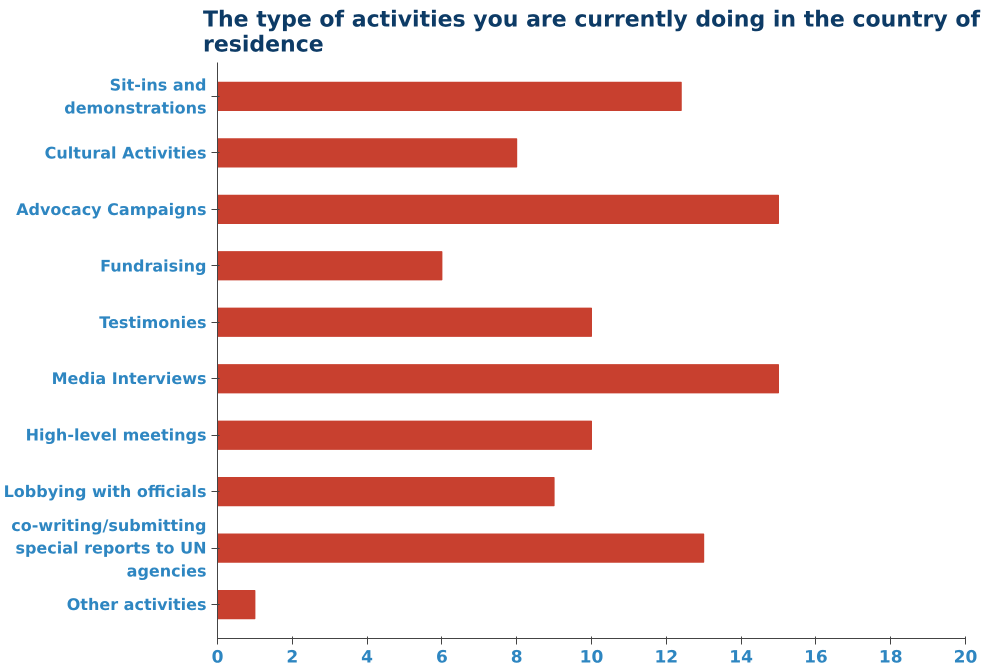 The height and width of the screenshot is (670, 994). Describe the element at coordinates (442, 658) in the screenshot. I see `x-tick-label: 6` at that location.